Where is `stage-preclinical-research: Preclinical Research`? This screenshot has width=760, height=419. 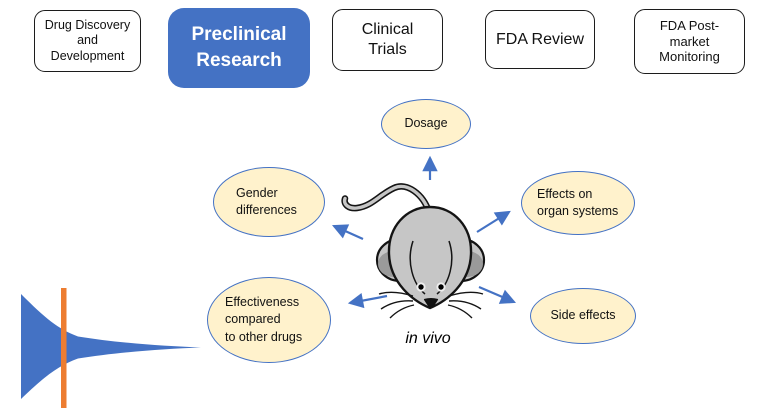 stage-preclinical-research: Preclinical Research is located at coordinates (239, 48).